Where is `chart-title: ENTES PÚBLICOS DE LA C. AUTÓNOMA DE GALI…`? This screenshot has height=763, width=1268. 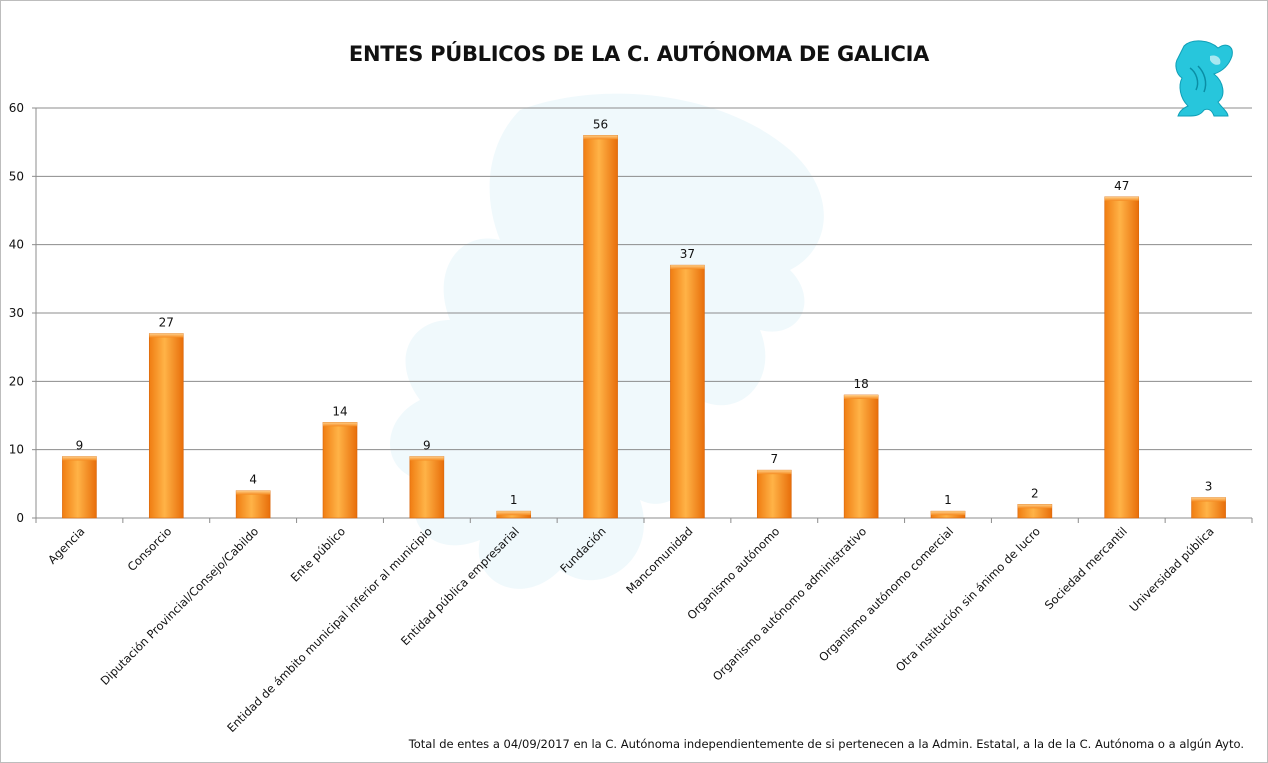
chart-title: ENTES PÚBLICOS DE LA C. AUTÓNOMA DE GALI… is located at coordinates (639, 54).